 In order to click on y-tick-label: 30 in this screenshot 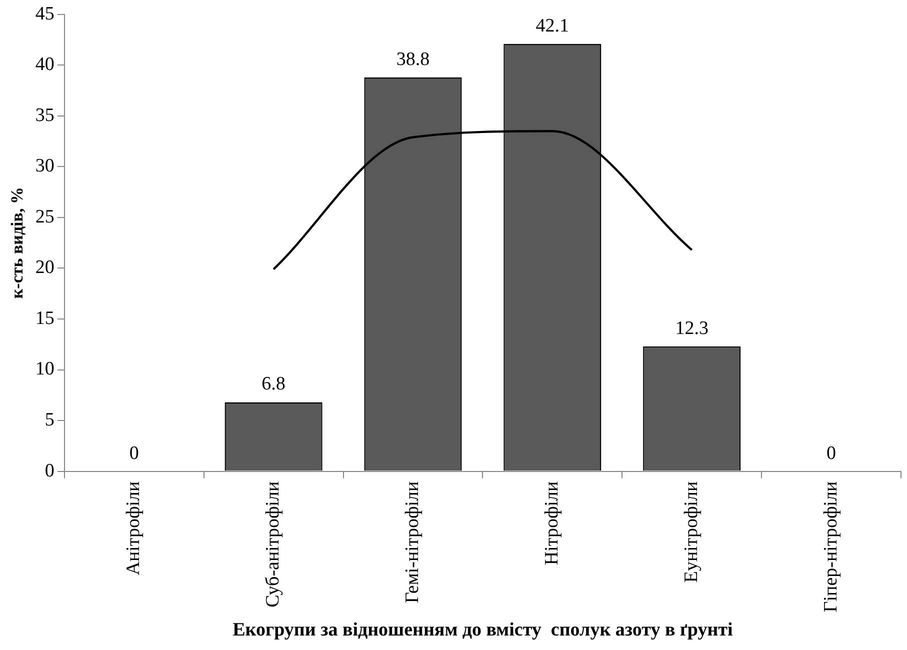, I will do `click(44, 166)`.